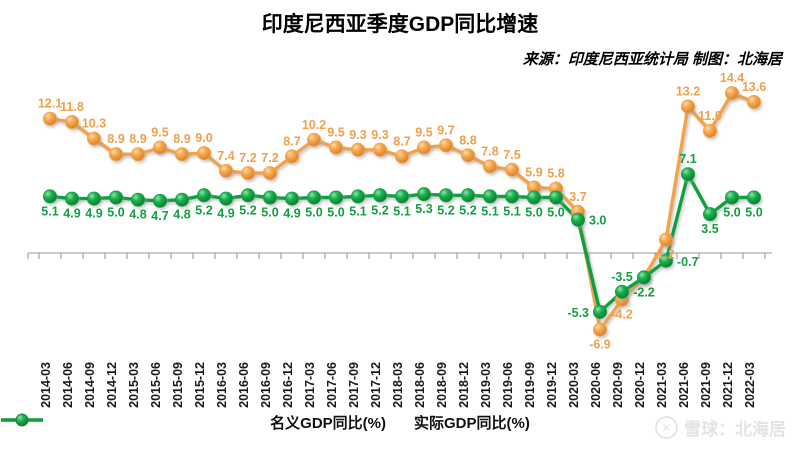  What do you see at coordinates (200, 385) in the screenshot?
I see `x-axis-tick-label: 2015-12` at bounding box center [200, 385].